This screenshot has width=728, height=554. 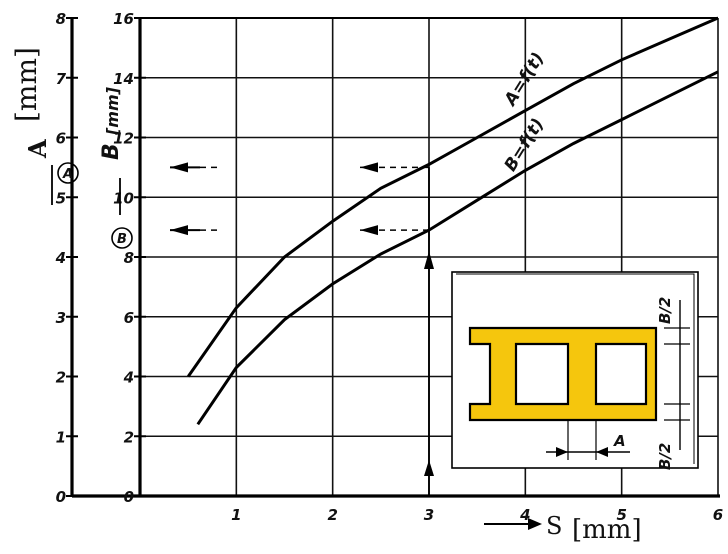 What do you see at coordinates (525, 145) in the screenshot?
I see `series-label-b: B=f(t)` at bounding box center [525, 145].